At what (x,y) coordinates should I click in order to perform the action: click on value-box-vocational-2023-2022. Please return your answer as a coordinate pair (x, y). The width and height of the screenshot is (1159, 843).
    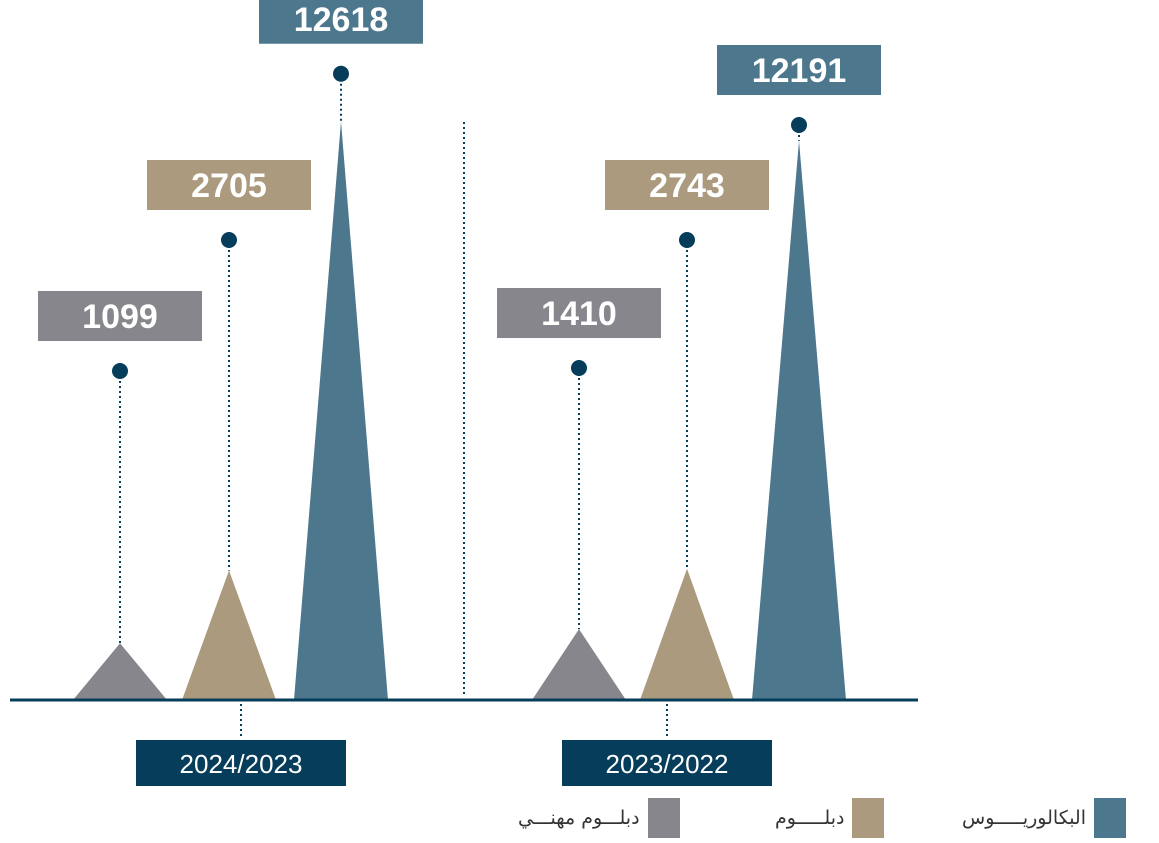
    Looking at the image, I should click on (579, 313).